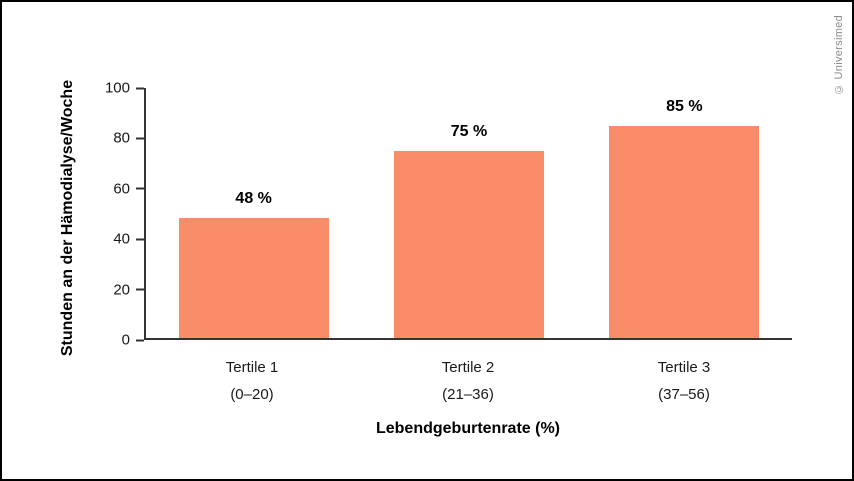  I want to click on y-tick: 20, so click(115, 289).